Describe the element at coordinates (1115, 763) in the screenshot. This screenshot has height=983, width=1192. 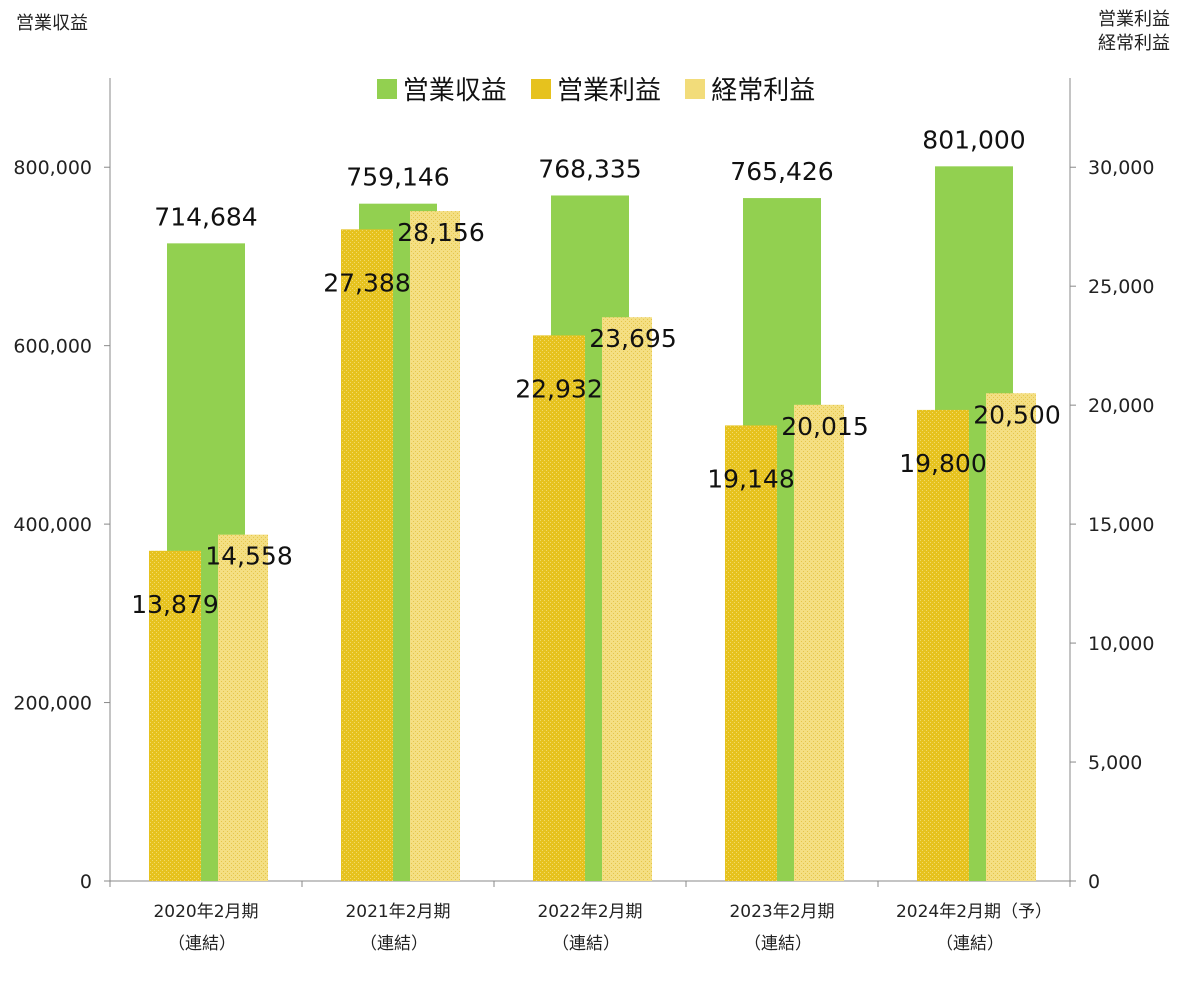
I see `y-right-tick-label: 5,000` at that location.